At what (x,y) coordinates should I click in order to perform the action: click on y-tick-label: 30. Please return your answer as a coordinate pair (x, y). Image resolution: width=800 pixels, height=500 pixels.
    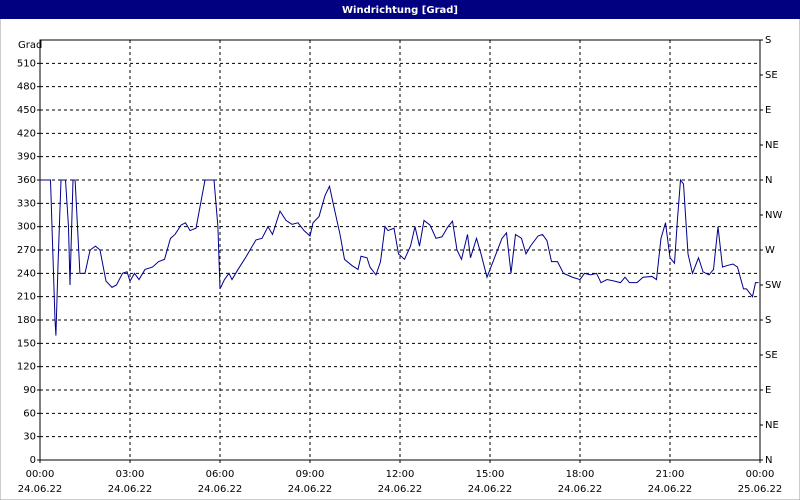
    Looking at the image, I should click on (29, 437).